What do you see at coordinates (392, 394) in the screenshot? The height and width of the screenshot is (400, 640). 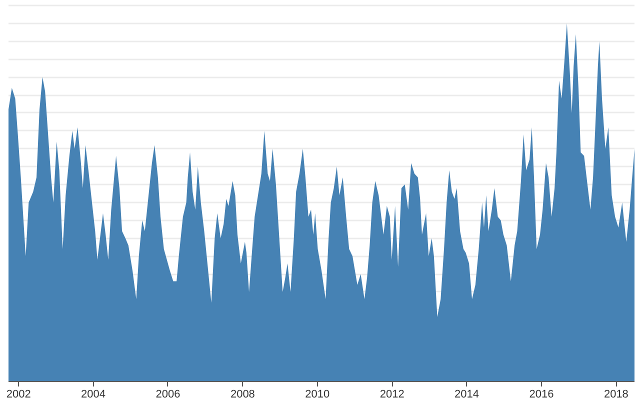 I see `x-tick-label: 2012` at bounding box center [392, 394].